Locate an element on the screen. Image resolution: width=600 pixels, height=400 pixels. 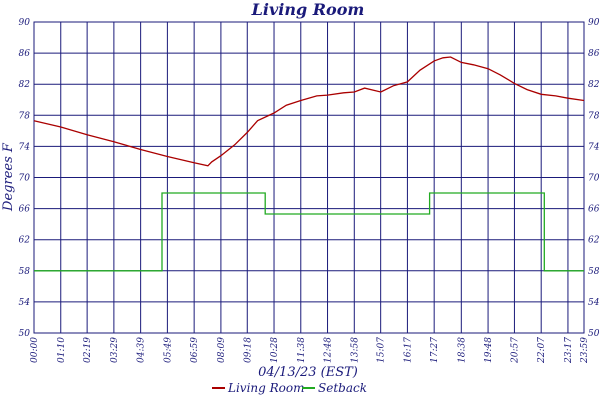
y-tick-label-right: 66 is located at coordinates (594, 210).